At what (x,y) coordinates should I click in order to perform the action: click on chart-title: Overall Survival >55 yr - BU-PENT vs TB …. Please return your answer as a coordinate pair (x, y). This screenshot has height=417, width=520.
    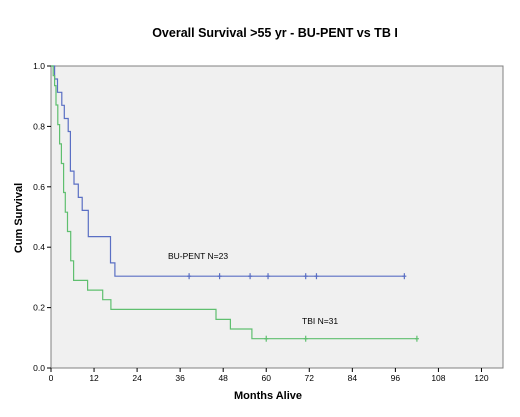
    Looking at the image, I should click on (275, 33).